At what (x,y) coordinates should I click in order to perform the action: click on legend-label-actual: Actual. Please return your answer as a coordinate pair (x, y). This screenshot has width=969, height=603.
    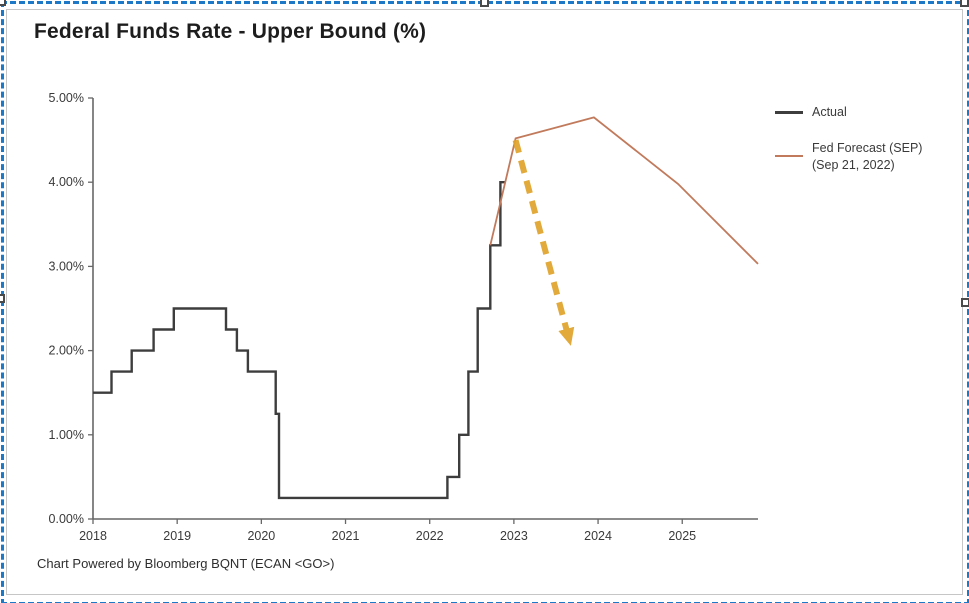
    Looking at the image, I should click on (829, 112).